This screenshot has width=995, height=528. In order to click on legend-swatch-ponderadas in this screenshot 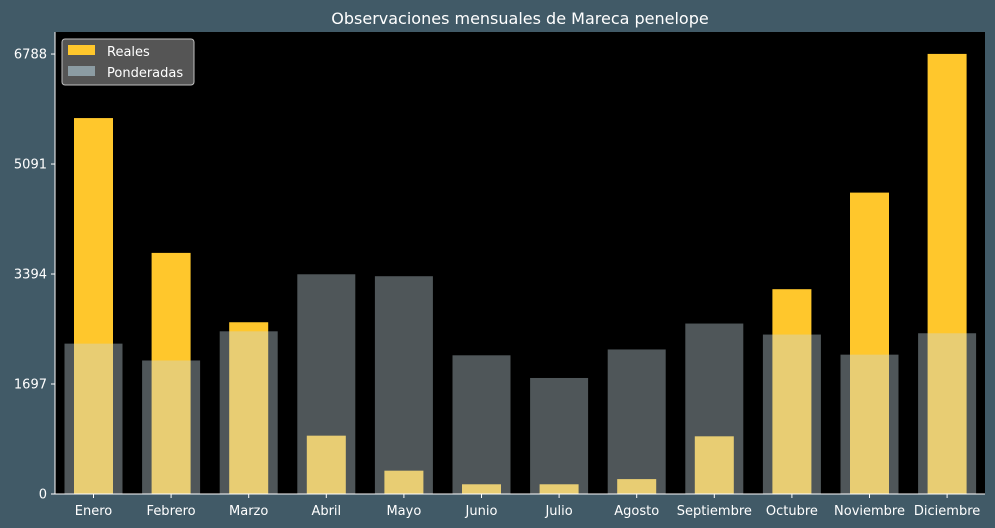, I will do `click(81, 71)`.